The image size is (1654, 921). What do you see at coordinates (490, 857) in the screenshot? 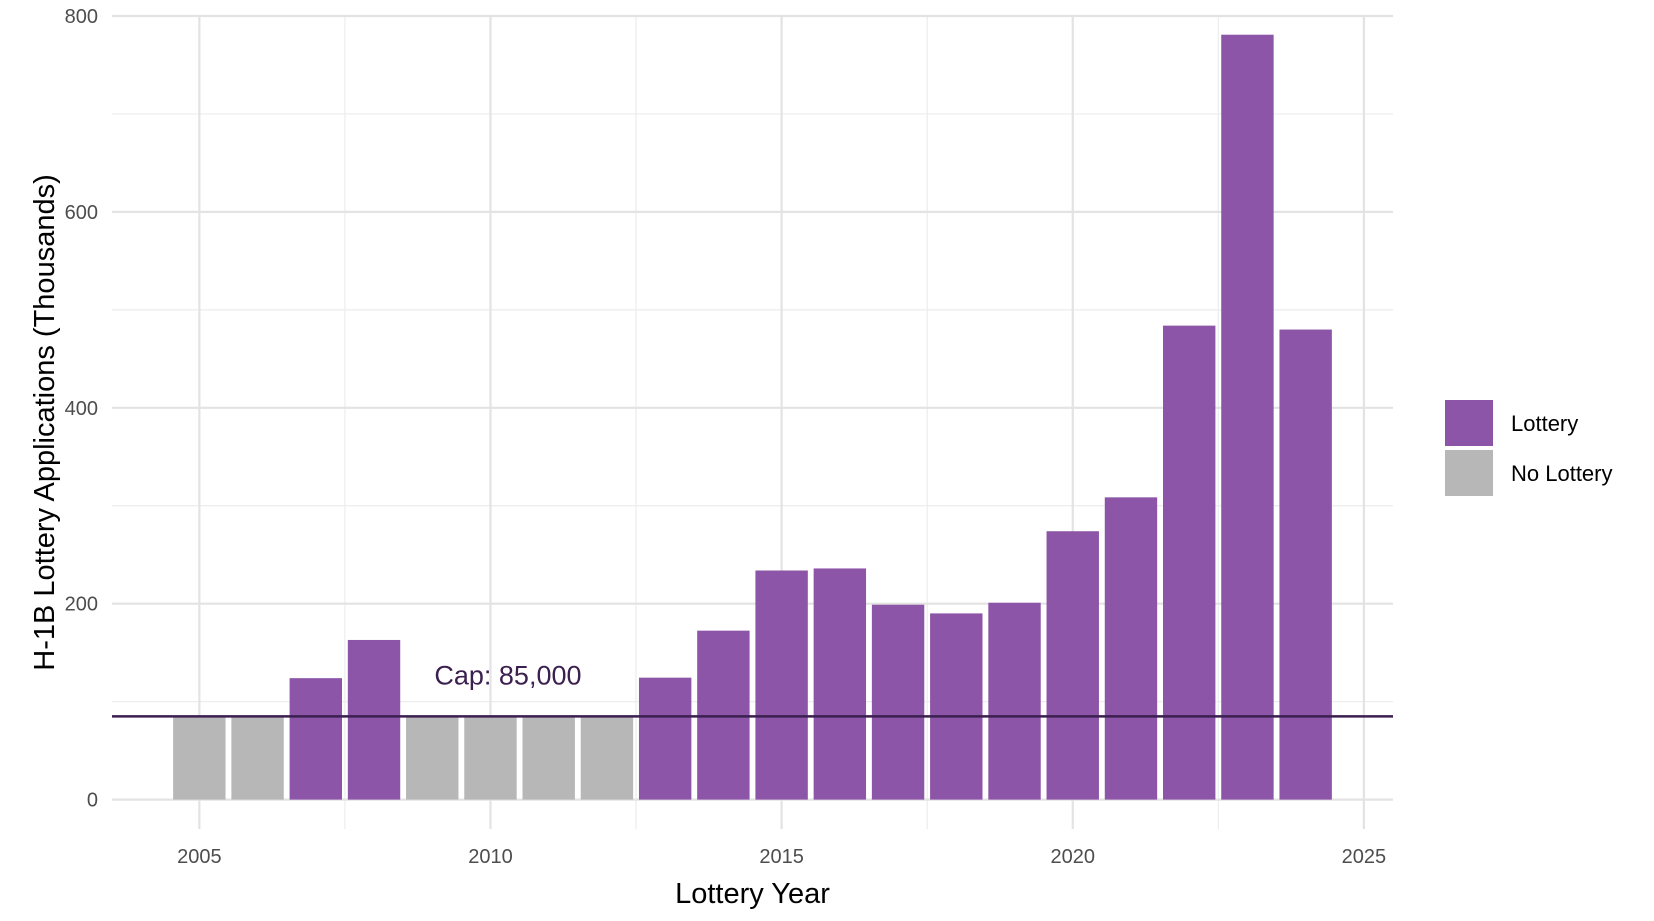
I see `x-tick-label: 2010` at bounding box center [490, 857].